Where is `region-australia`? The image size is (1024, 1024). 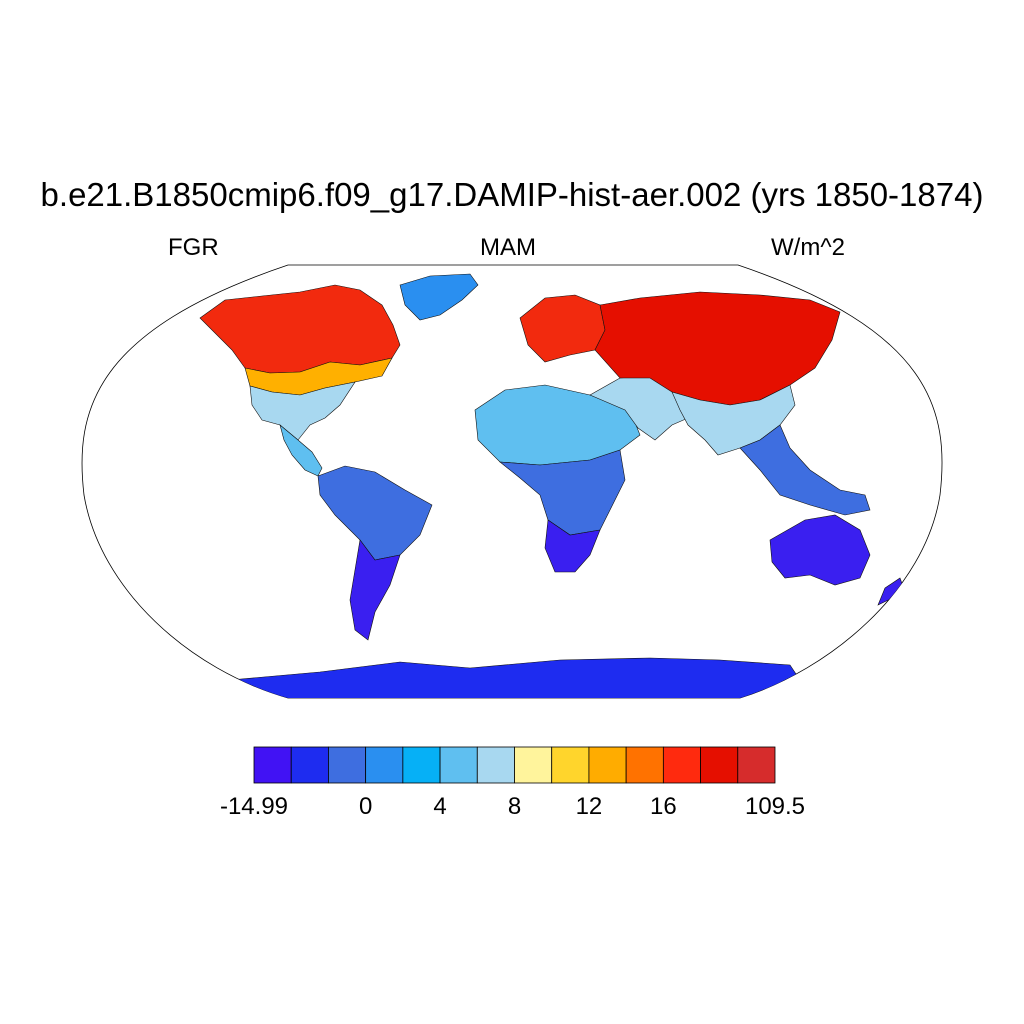
region-australia is located at coordinates (820, 550).